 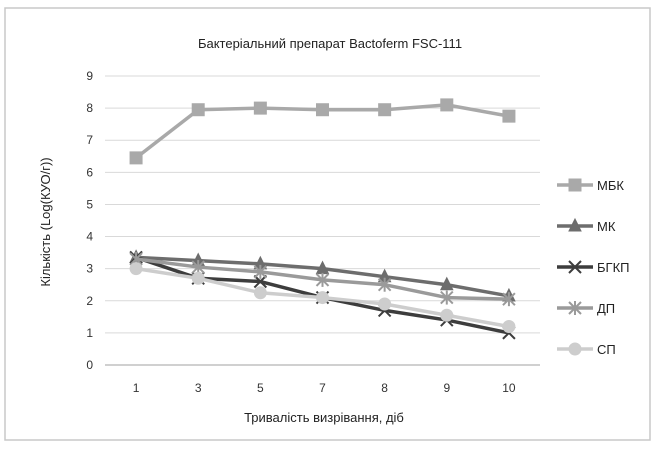 What do you see at coordinates (45, 221) in the screenshot?
I see `y-axis-label: Кількість (Log(КУО/г))` at bounding box center [45, 221].